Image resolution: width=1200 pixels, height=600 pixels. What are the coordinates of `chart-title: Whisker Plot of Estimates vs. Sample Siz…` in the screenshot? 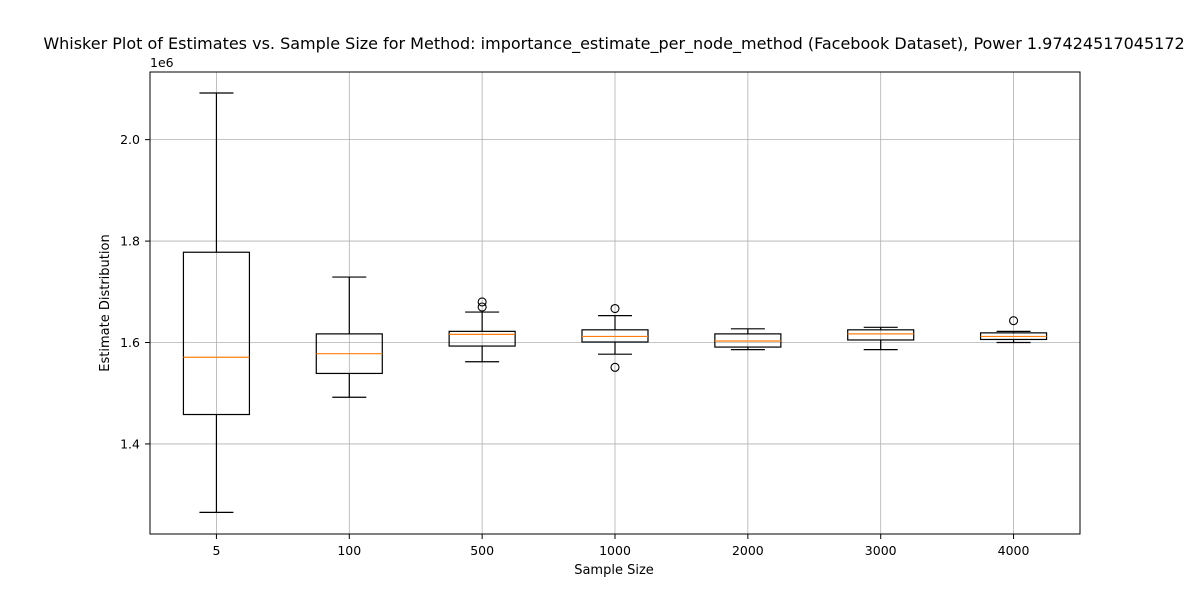 It's located at (613, 44).